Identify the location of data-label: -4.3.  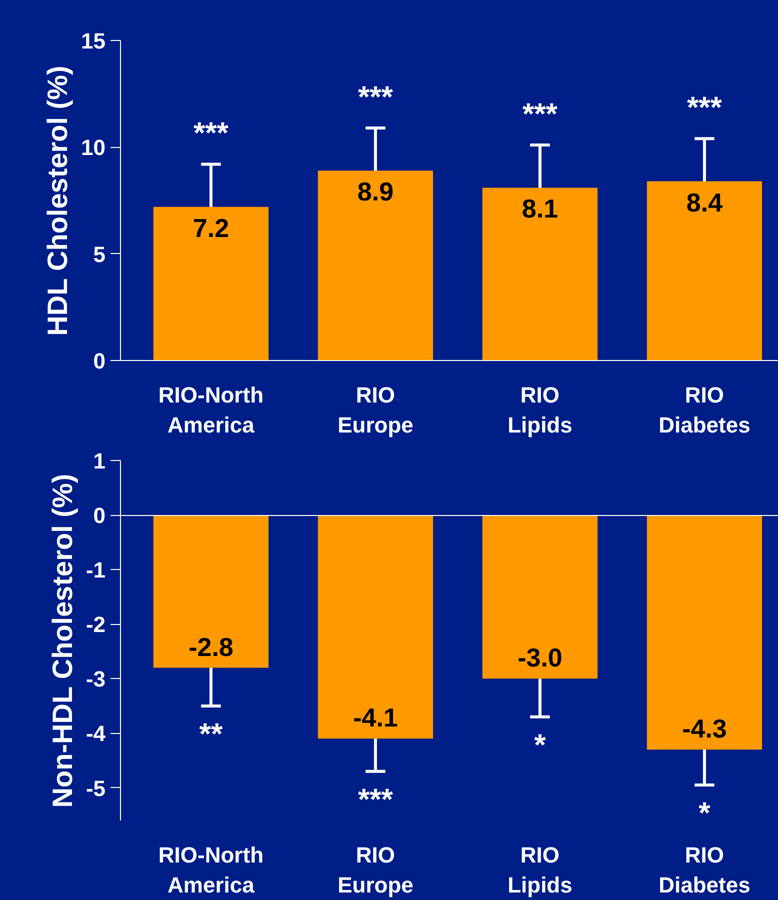
(704, 729).